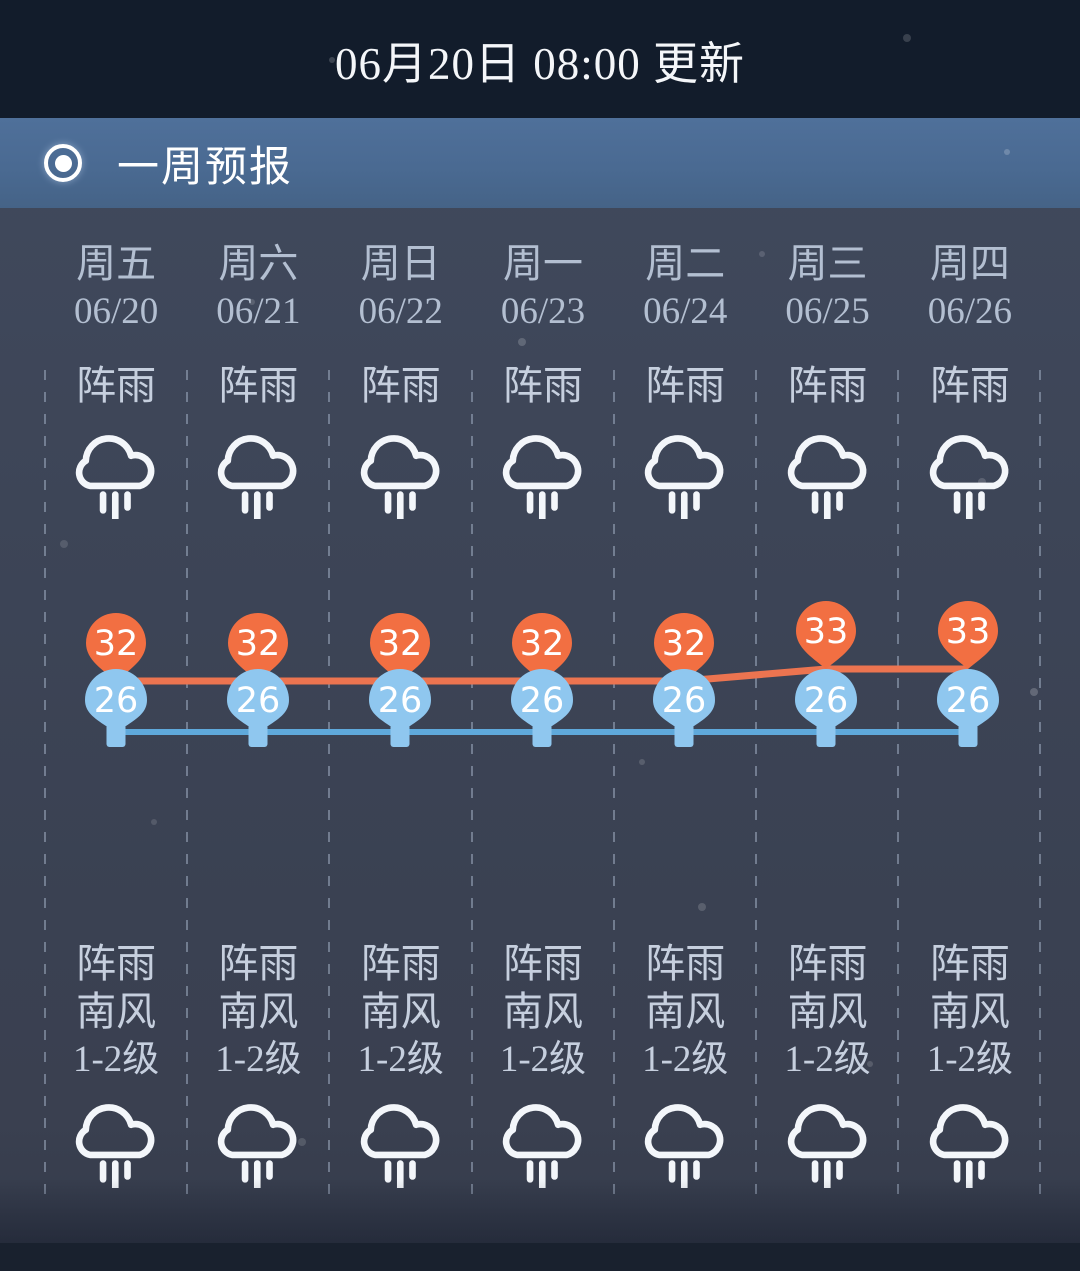 The width and height of the screenshot is (1080, 1271). I want to click on weekday-label: 周一, so click(542, 263).